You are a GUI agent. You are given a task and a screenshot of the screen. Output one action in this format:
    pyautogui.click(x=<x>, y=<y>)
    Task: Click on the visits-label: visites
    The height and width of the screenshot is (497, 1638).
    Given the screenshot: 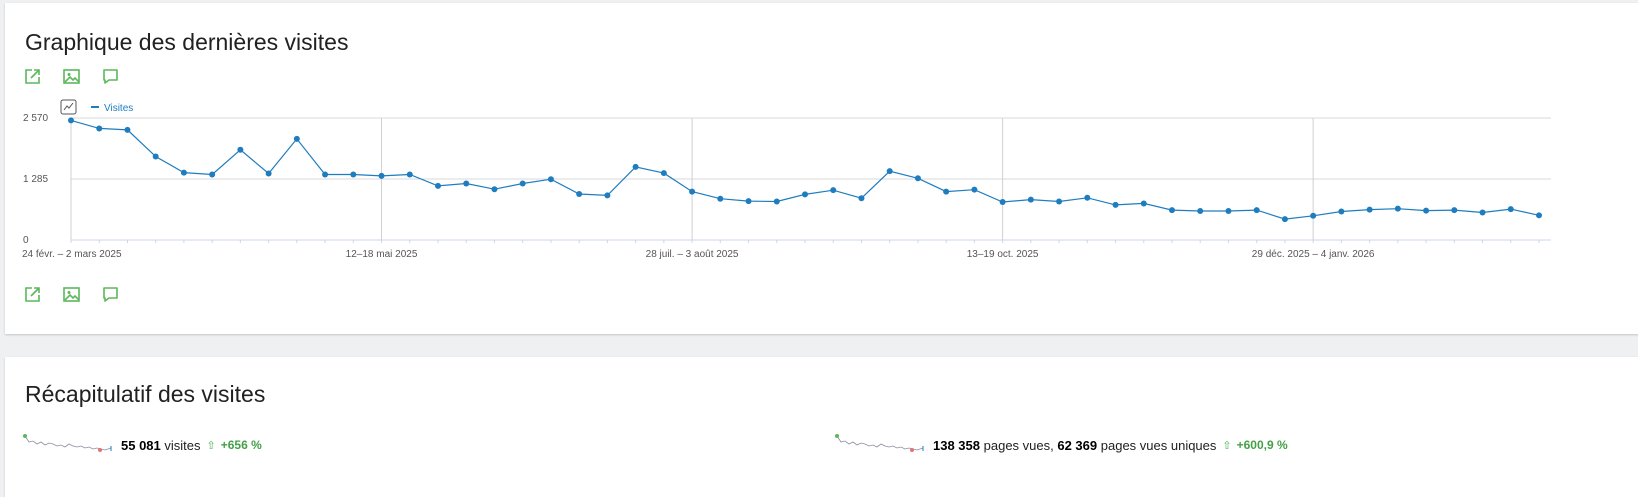 What is the action you would take?
    pyautogui.click(x=182, y=445)
    